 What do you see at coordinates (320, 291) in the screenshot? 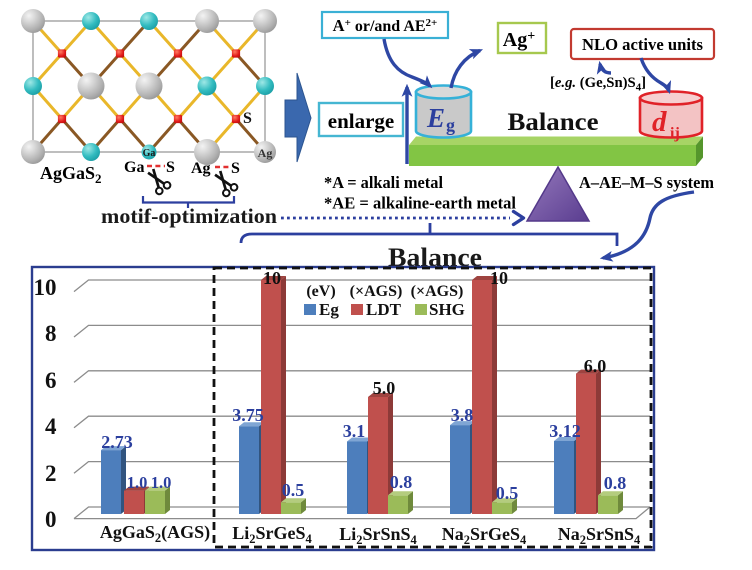
I see `svg-text: (eV)` at bounding box center [320, 291].